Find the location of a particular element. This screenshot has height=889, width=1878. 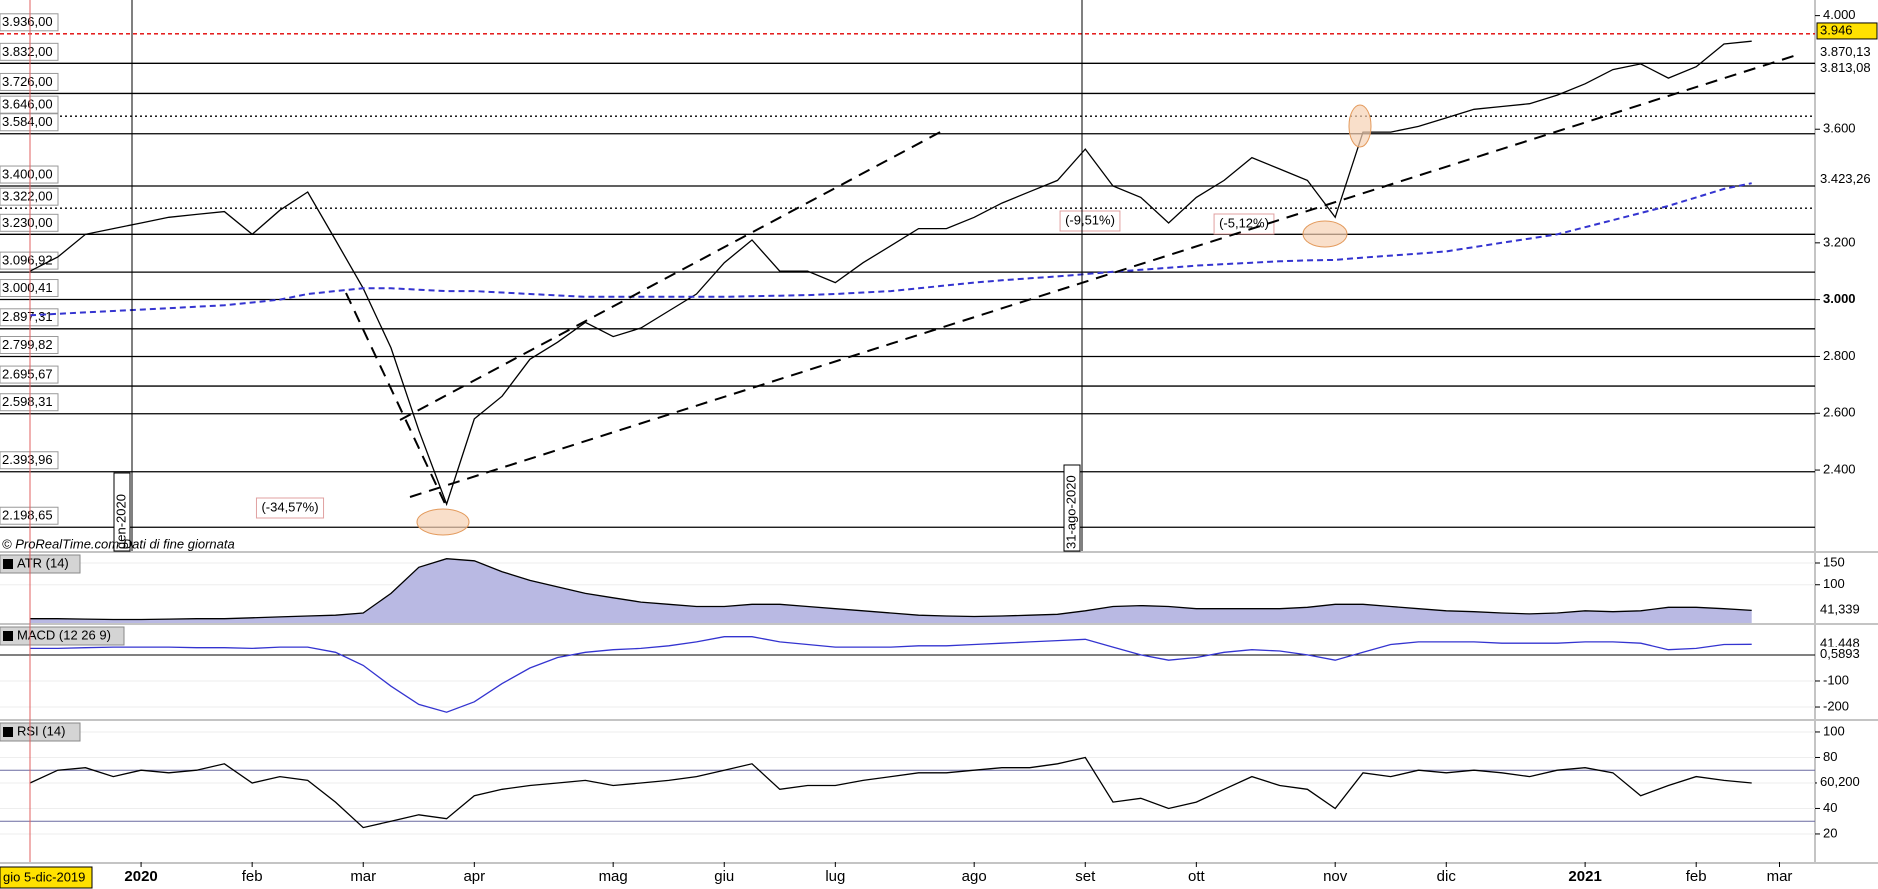

y-tick-label: 20 is located at coordinates (1830, 832).